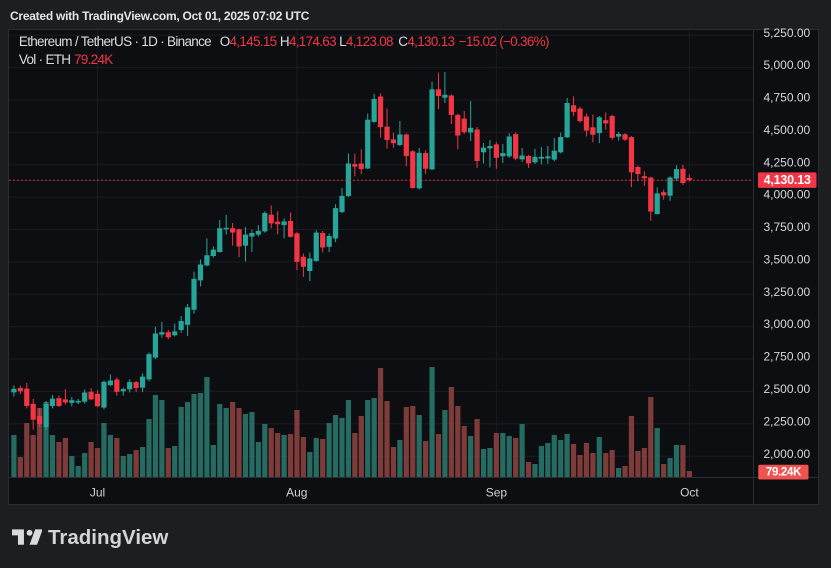 The height and width of the screenshot is (568, 831). What do you see at coordinates (497, 493) in the screenshot?
I see `svg-text: Sep` at bounding box center [497, 493].